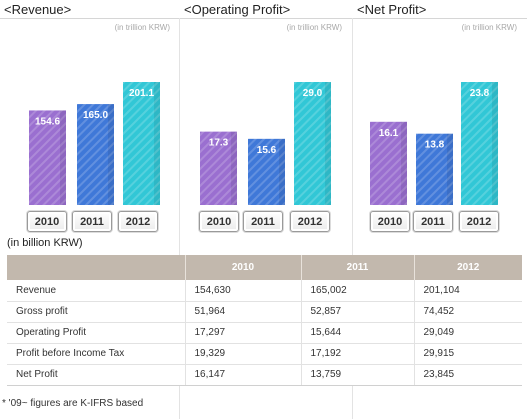  What do you see at coordinates (358, 291) in the screenshot?
I see `table-cell: 165,002` at bounding box center [358, 291].